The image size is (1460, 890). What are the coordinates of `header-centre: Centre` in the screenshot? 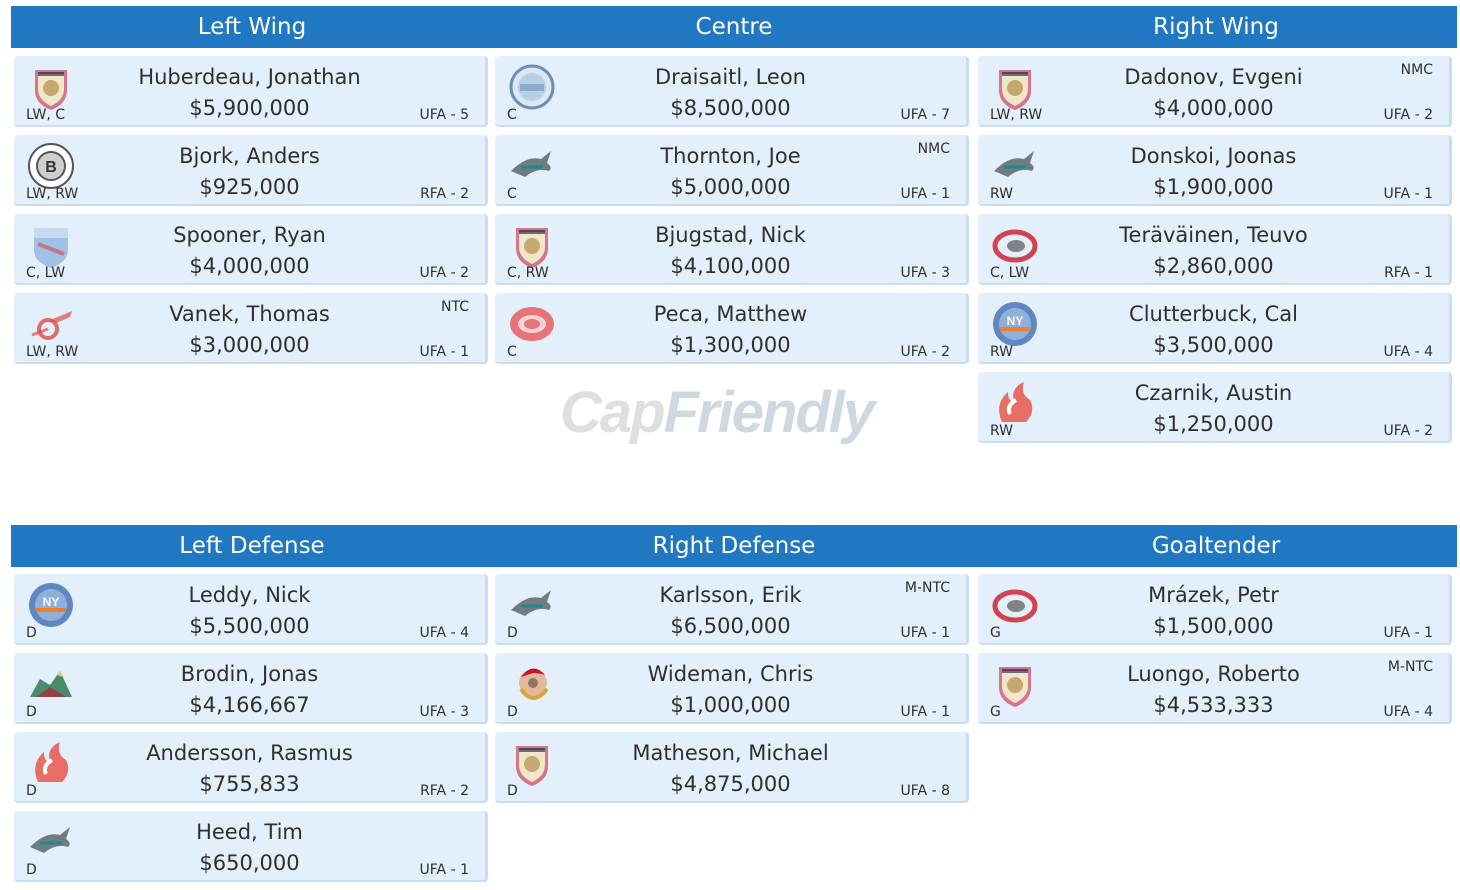 It's located at (734, 27).